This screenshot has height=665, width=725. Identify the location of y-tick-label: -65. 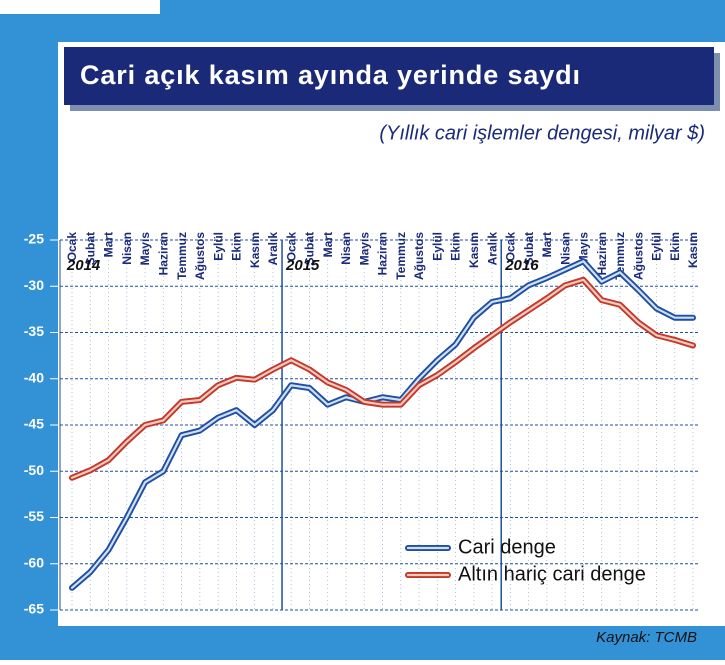
(34, 609).